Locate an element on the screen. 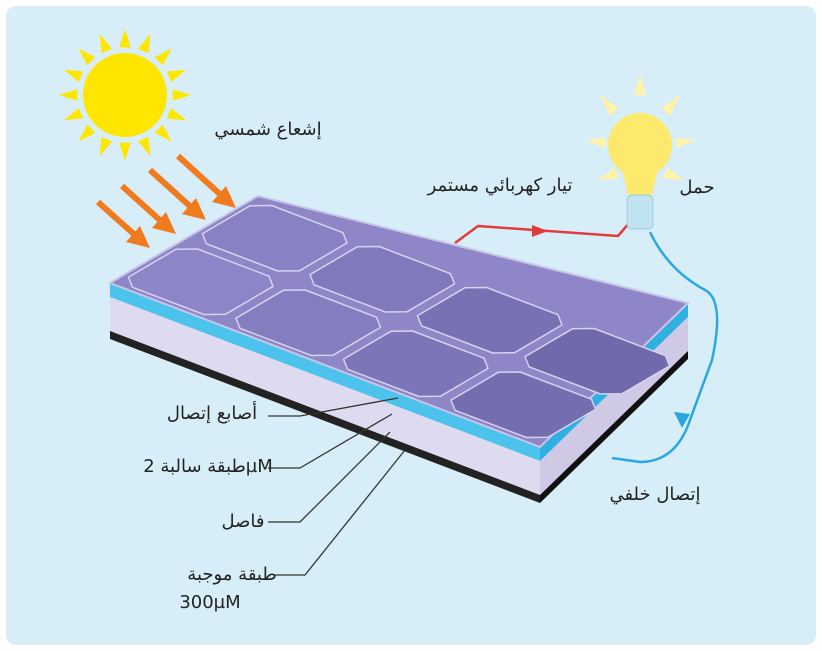 This screenshot has width=822, height=651. current-label: تيار كهربائي مستمر is located at coordinates (500, 185).